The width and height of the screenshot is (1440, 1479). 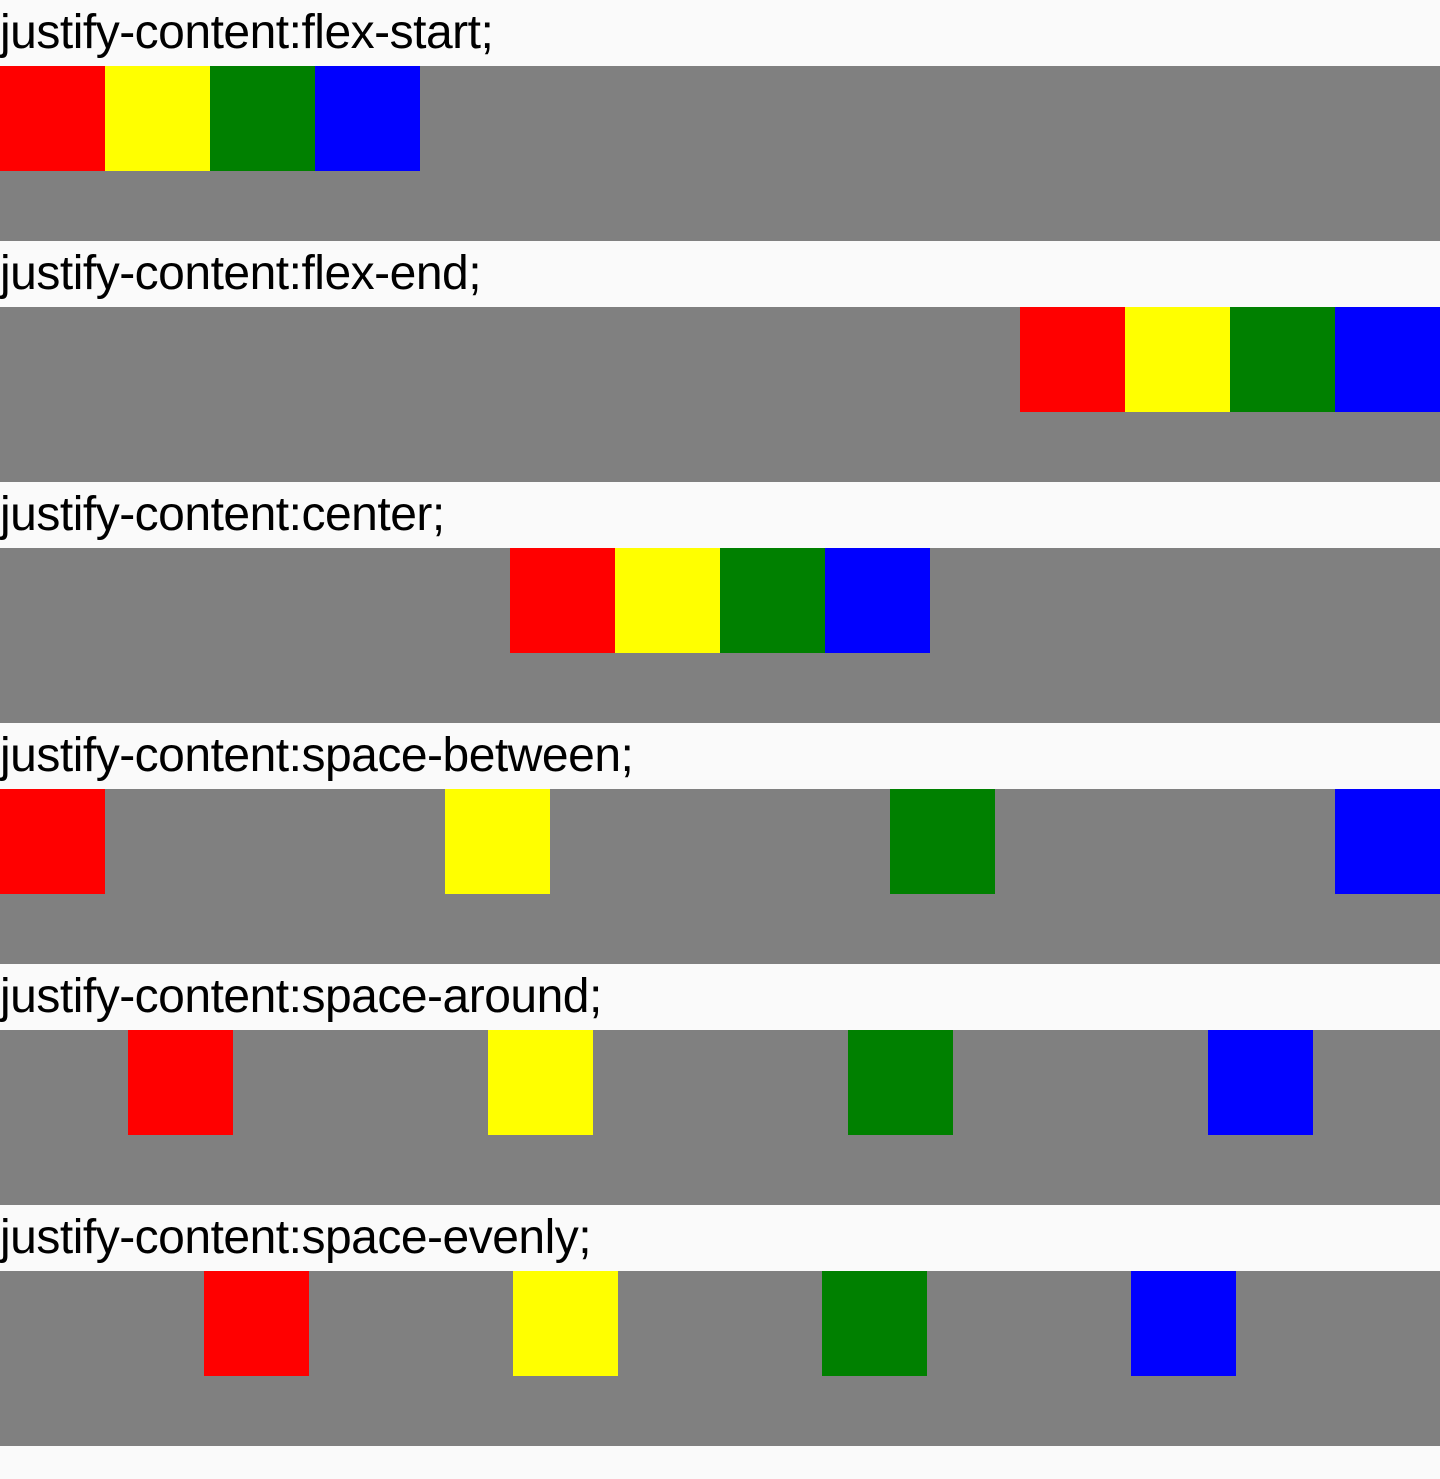 What do you see at coordinates (241, 273) in the screenshot?
I see `demo-label-flex-end: justify-content:flex-end;` at bounding box center [241, 273].